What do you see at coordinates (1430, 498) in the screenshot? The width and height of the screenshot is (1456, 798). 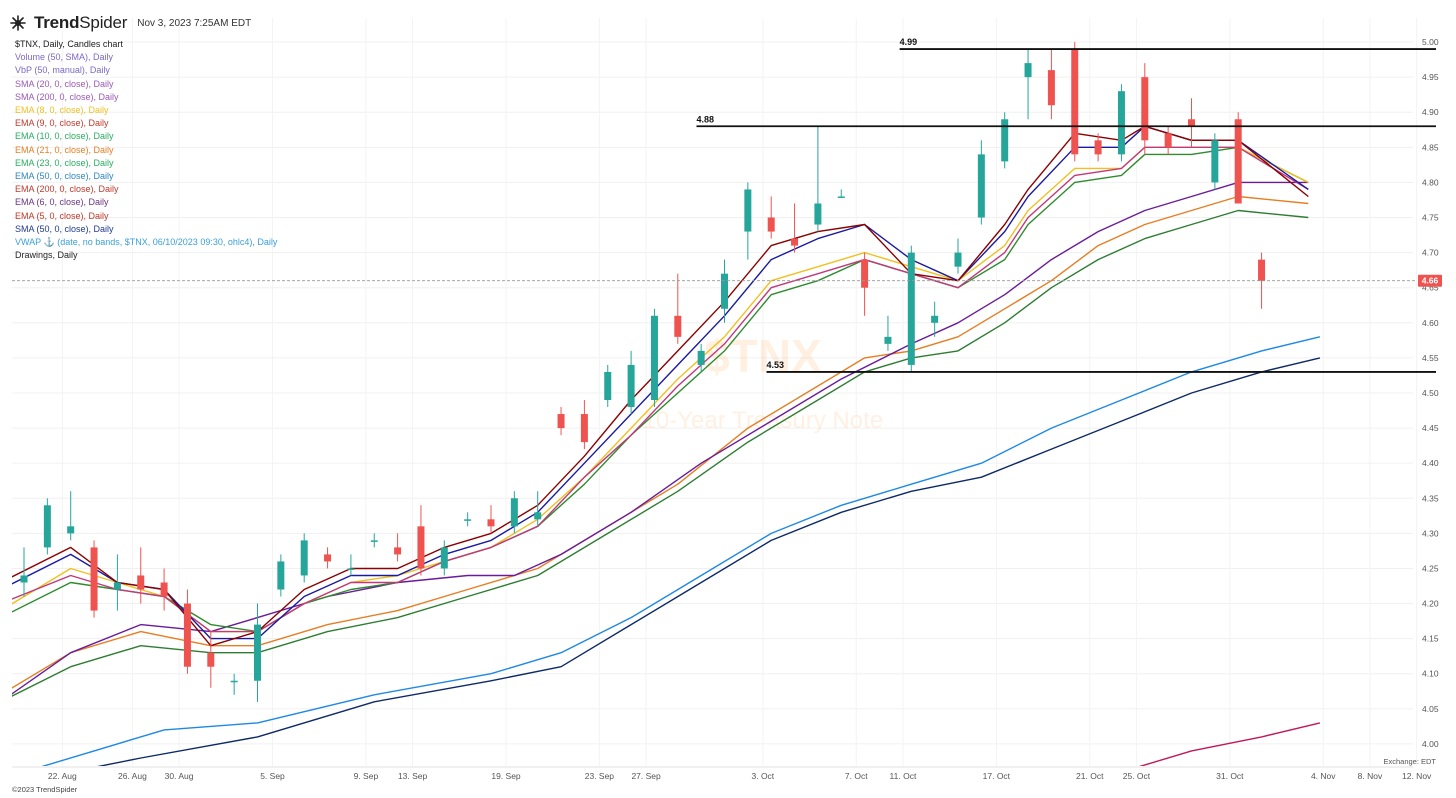 I see `y-axis-tick-label: 4.35` at bounding box center [1430, 498].